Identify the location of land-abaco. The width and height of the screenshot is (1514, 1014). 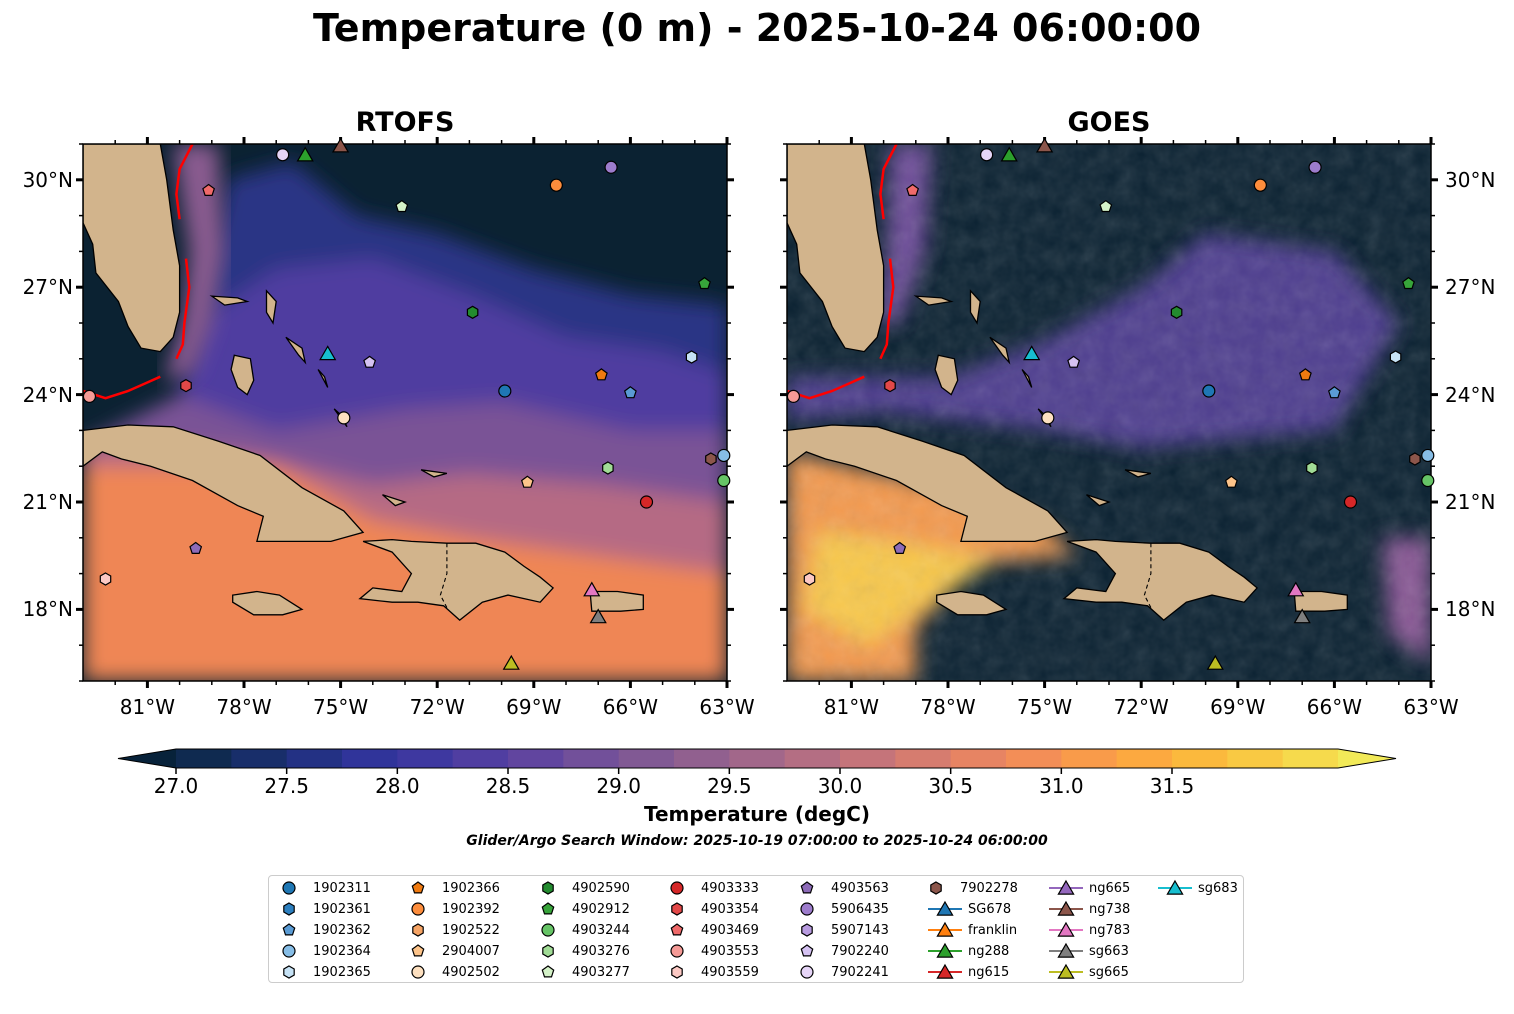
(271, 307).